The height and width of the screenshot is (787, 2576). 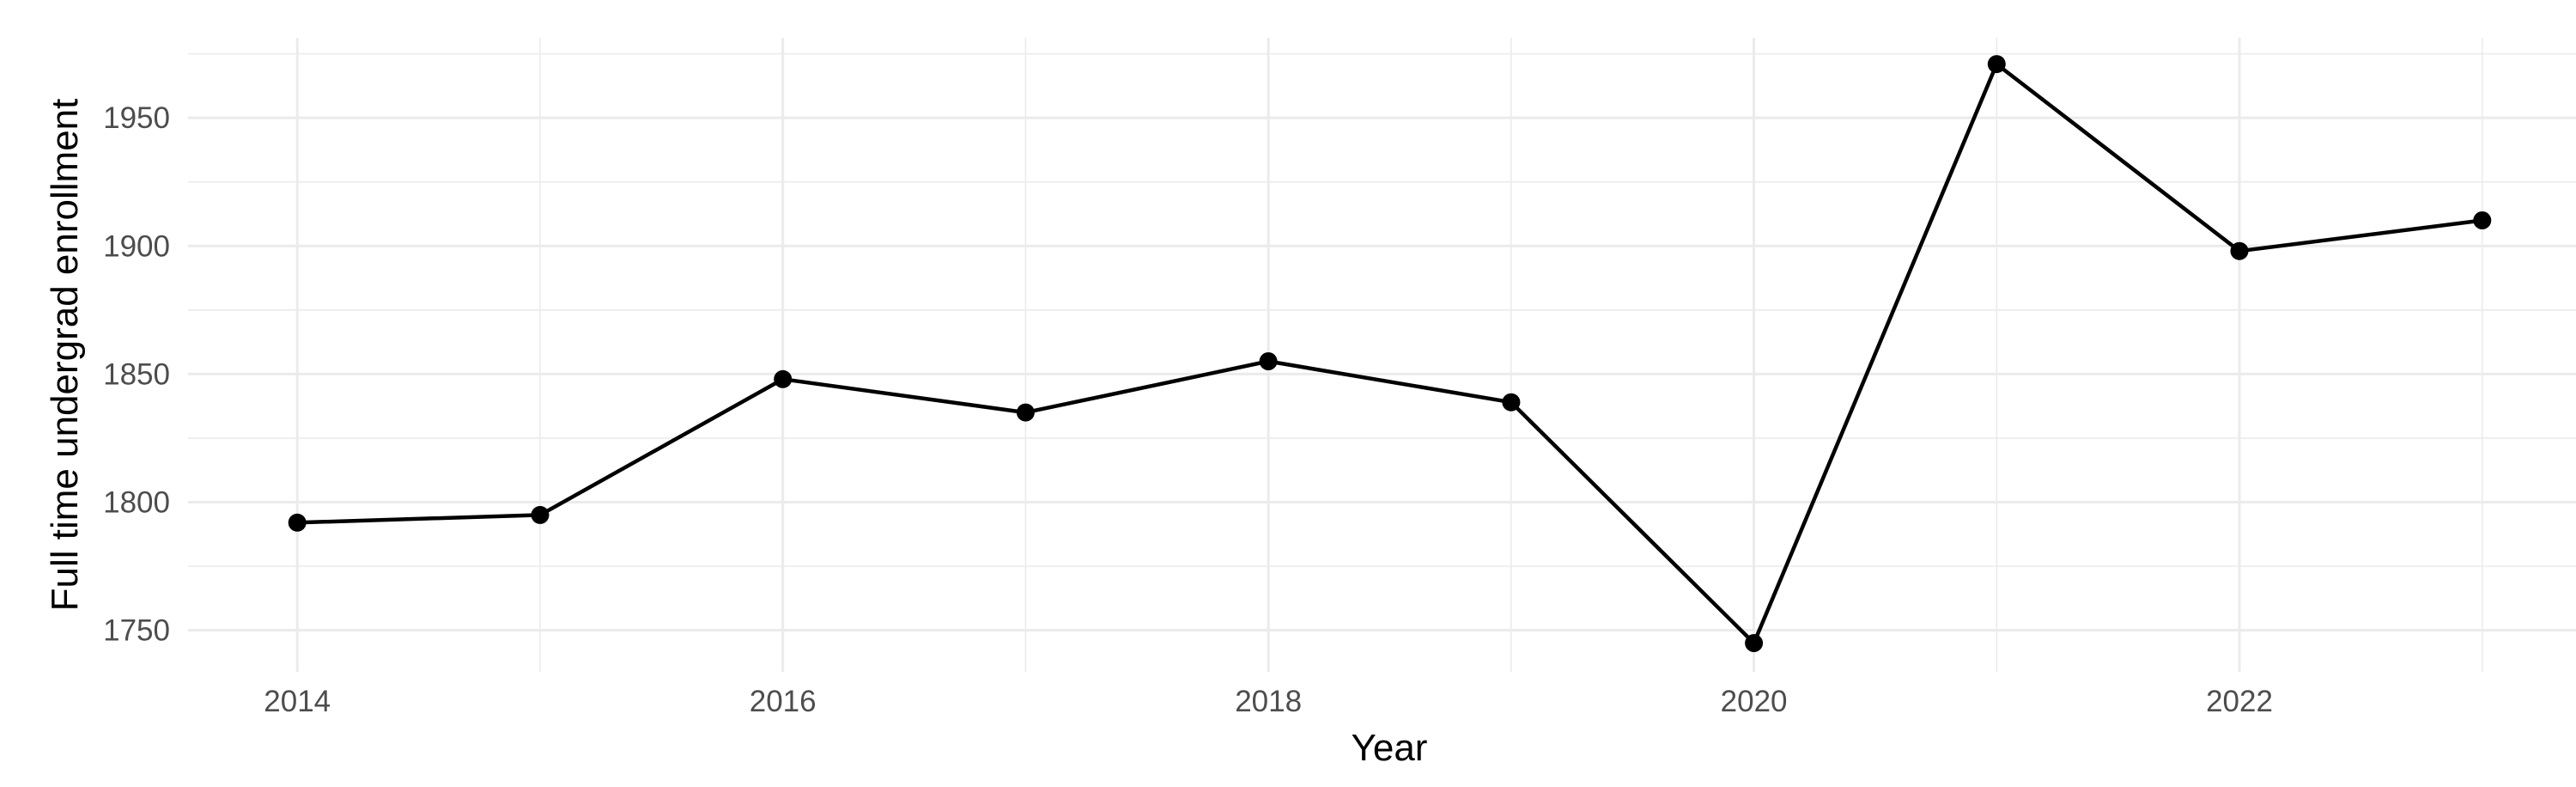 What do you see at coordinates (137, 631) in the screenshot?
I see `y-tick-label: 1750` at bounding box center [137, 631].